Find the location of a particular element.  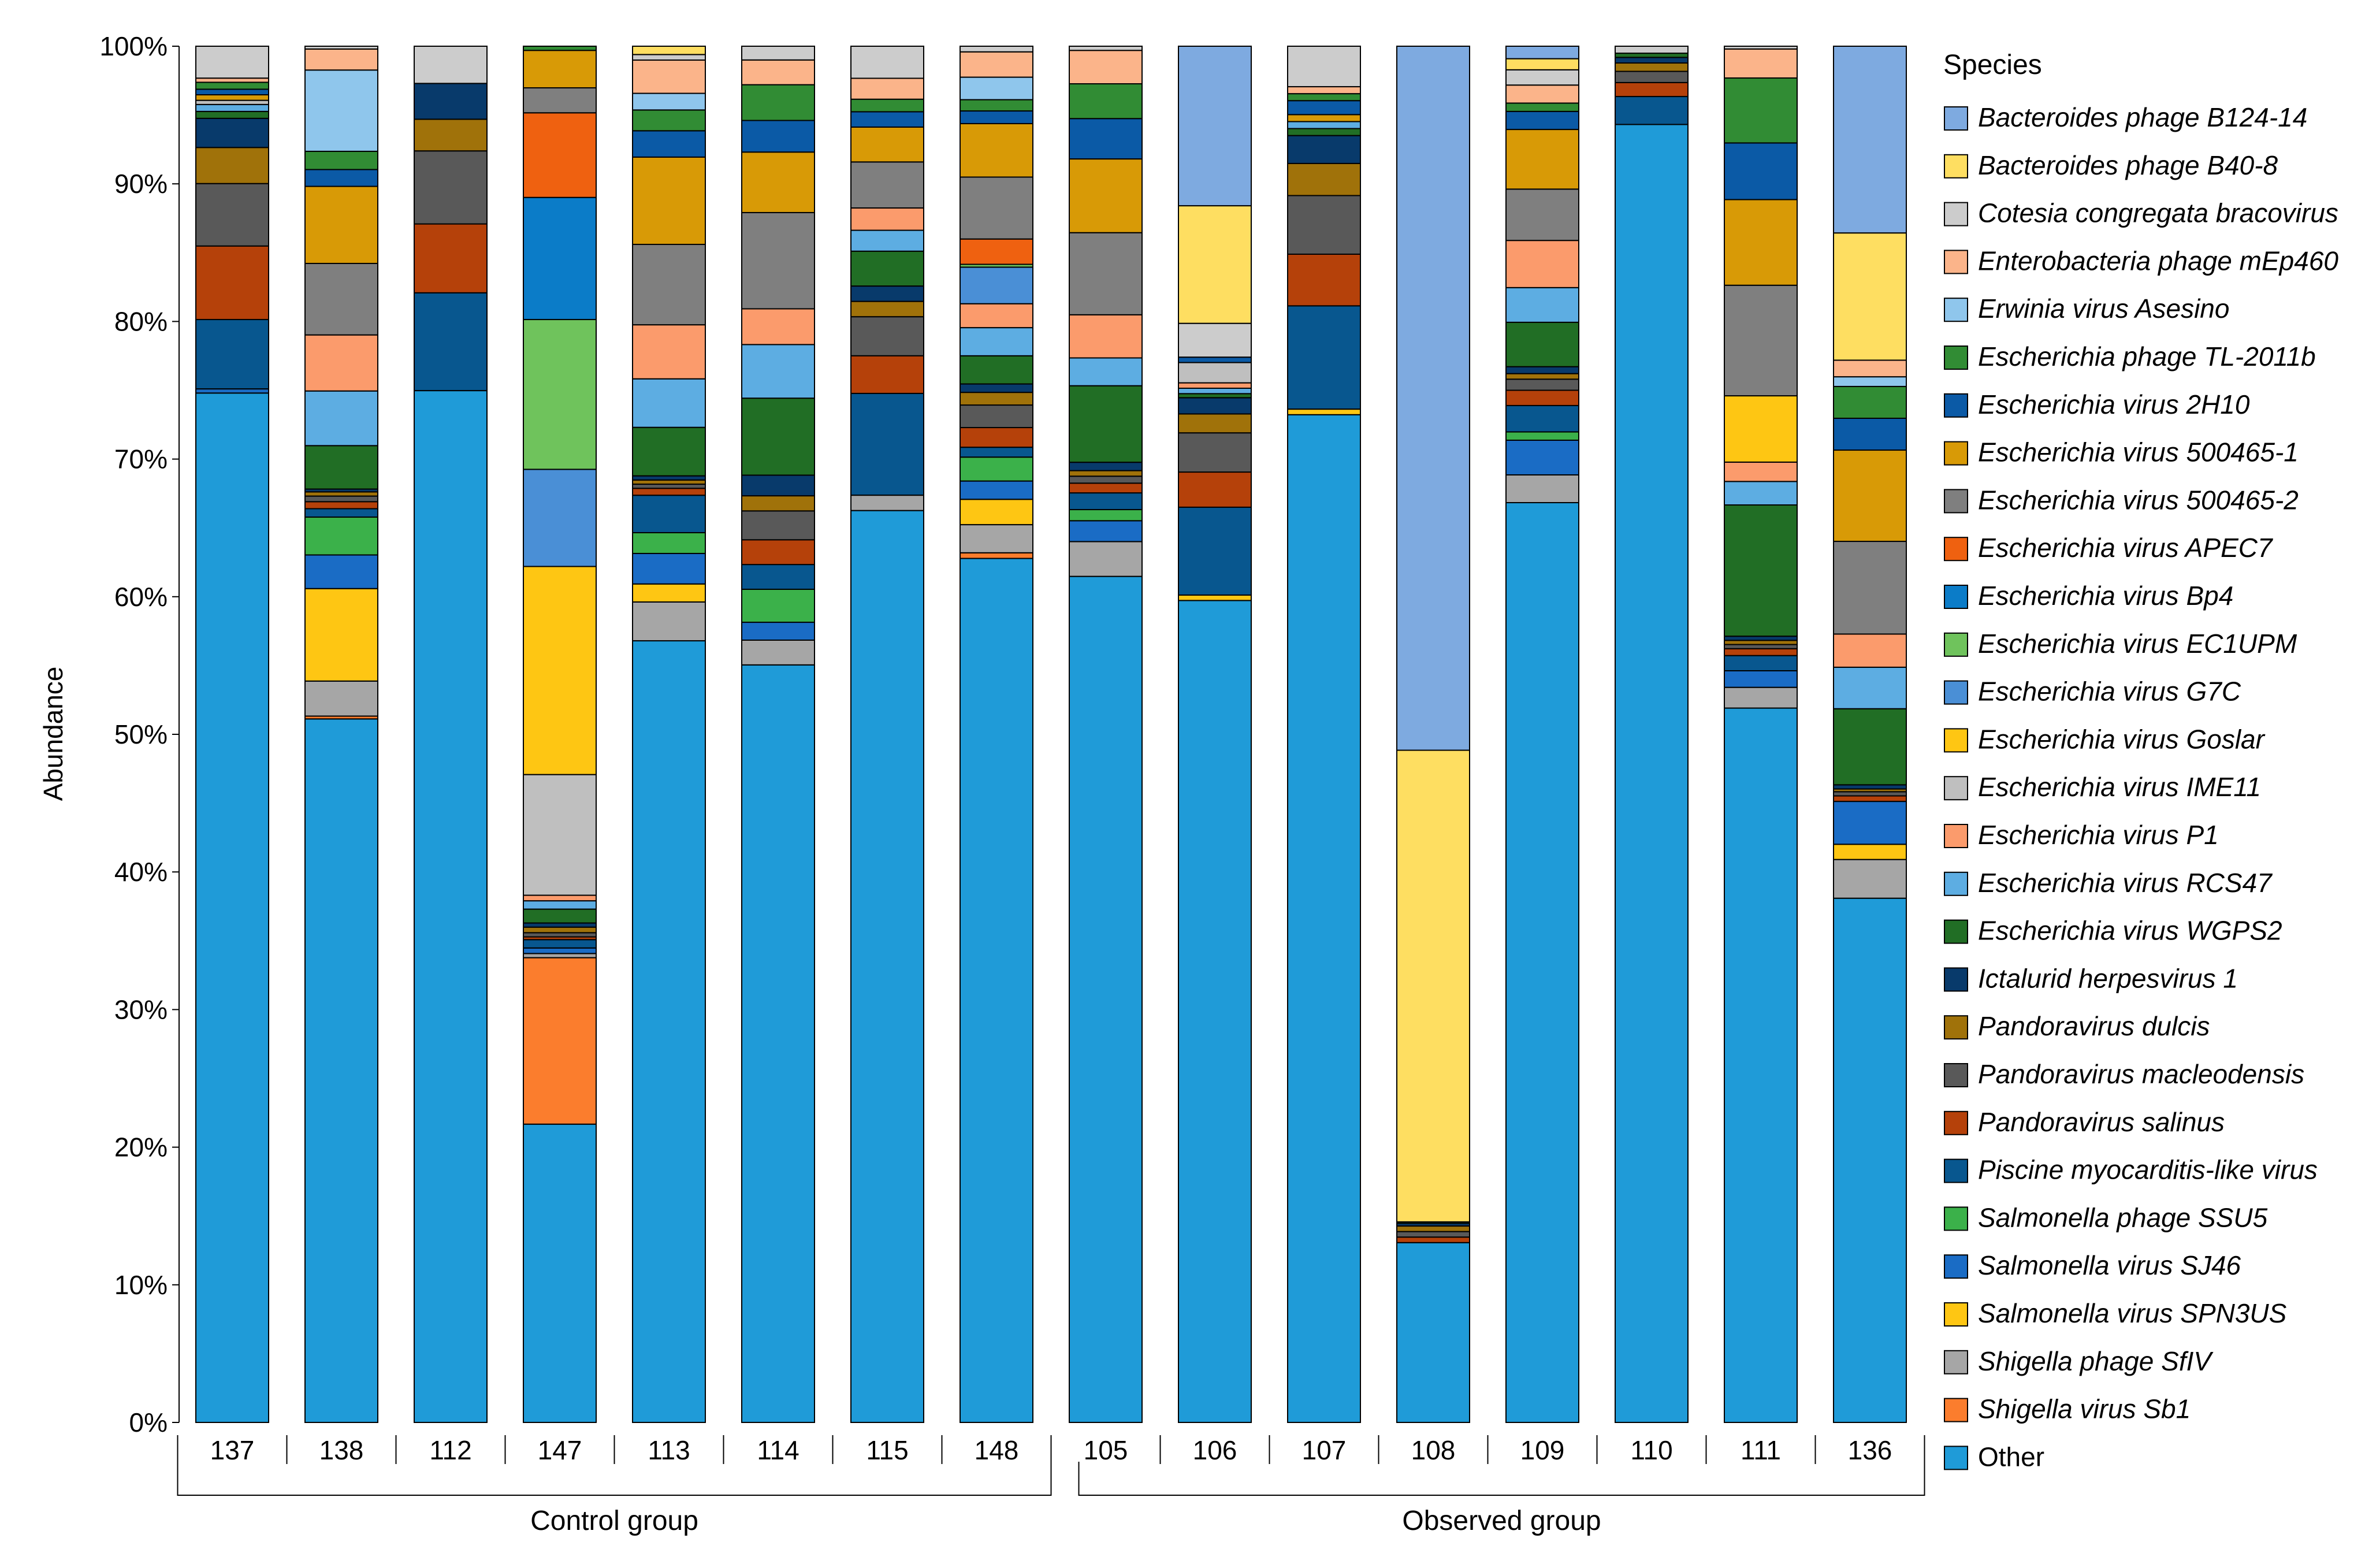

legend-entry: Salmonella phage SSU5 is located at coordinates (2106, 1217).